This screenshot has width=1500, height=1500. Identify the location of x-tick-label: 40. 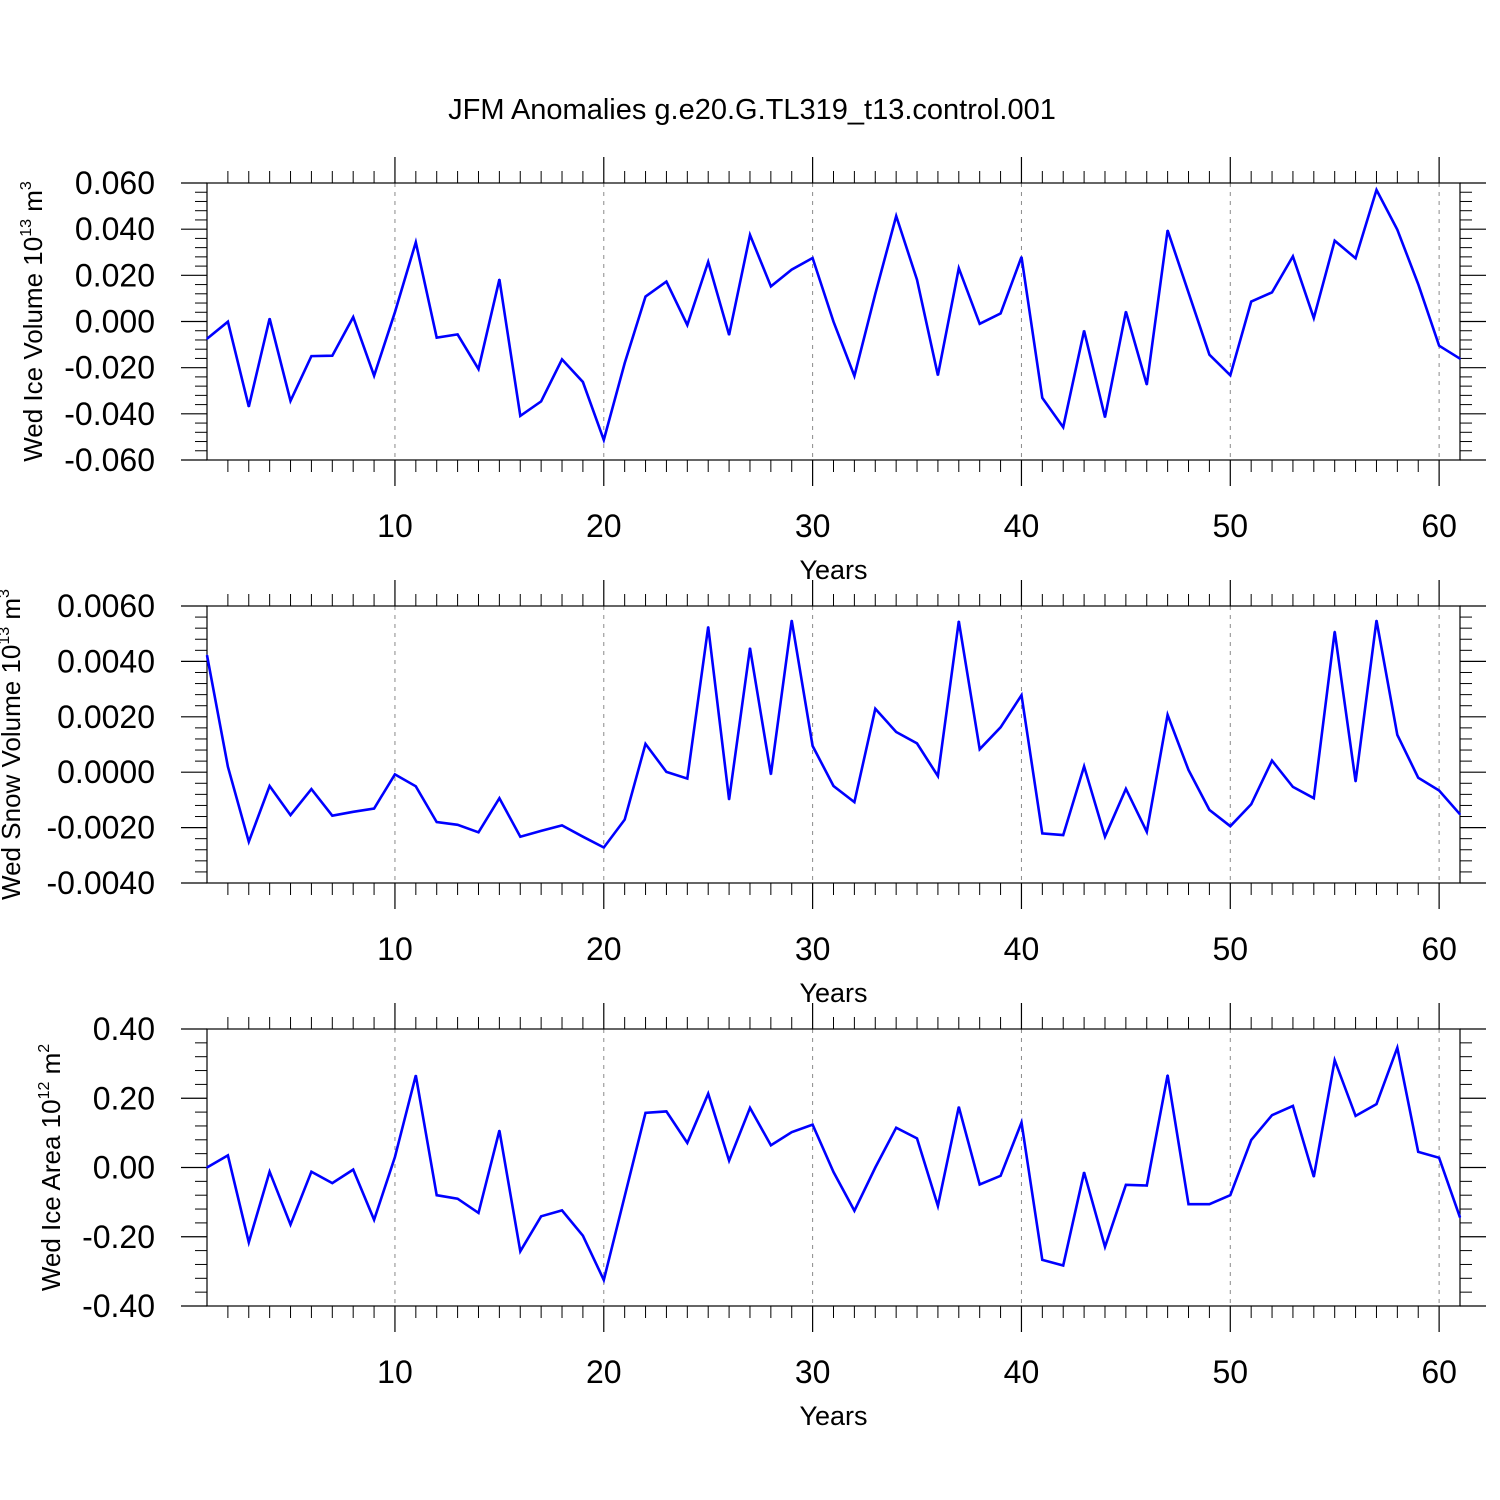
(1022, 1372).